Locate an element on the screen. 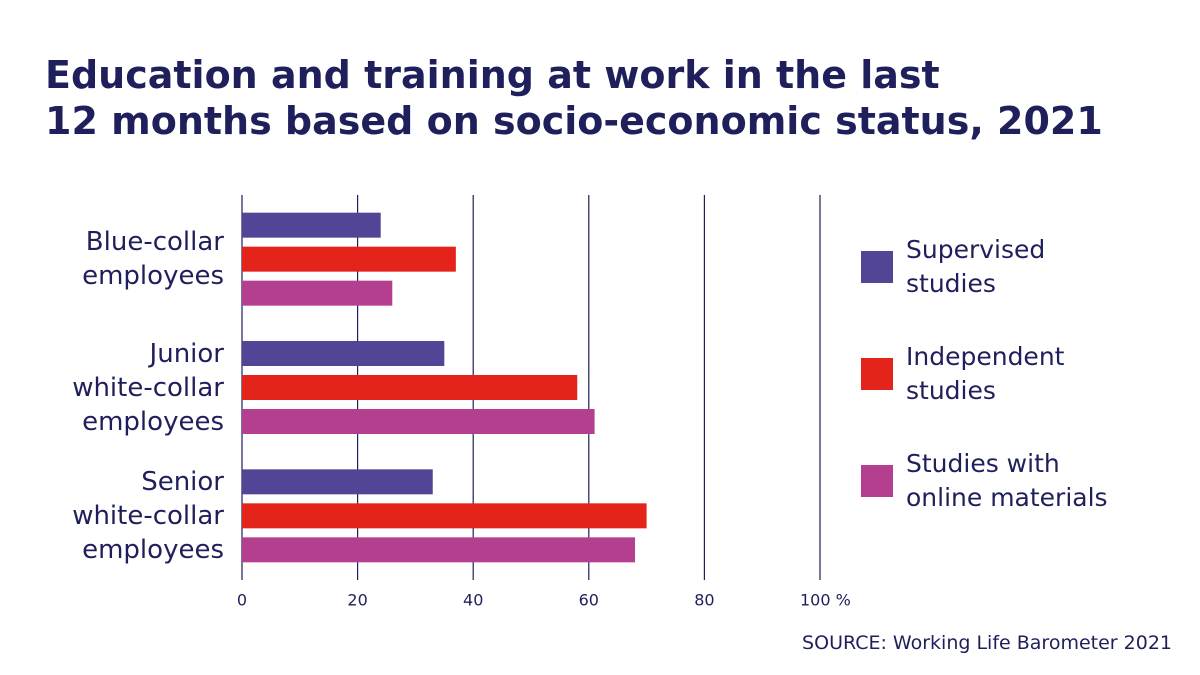  legend-label: Studies with online materials is located at coordinates (1007, 480).